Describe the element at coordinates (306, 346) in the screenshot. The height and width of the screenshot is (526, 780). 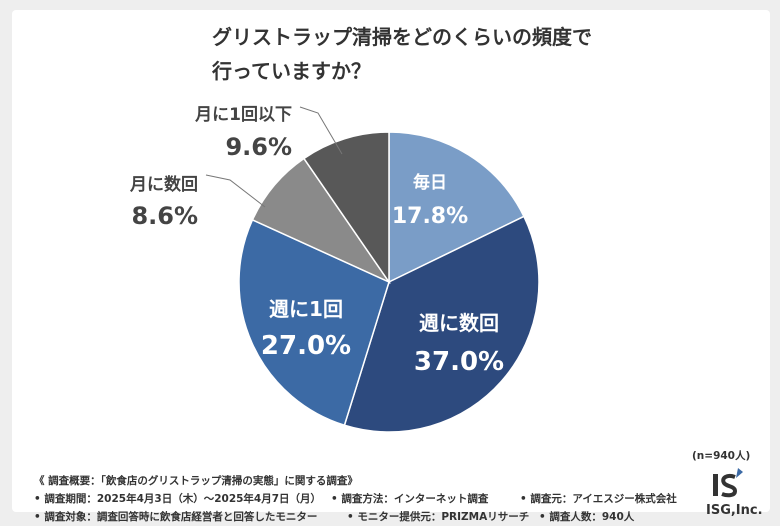
I see `slice-value-label: 27.0%` at that location.